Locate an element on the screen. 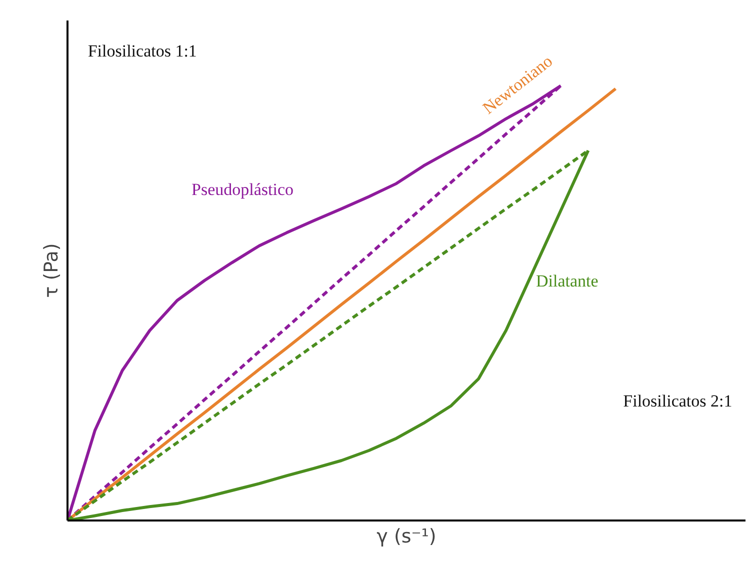 Image resolution: width=751 pixels, height=584 pixels. annotation: Filosilicatos 2:1 is located at coordinates (677, 401).